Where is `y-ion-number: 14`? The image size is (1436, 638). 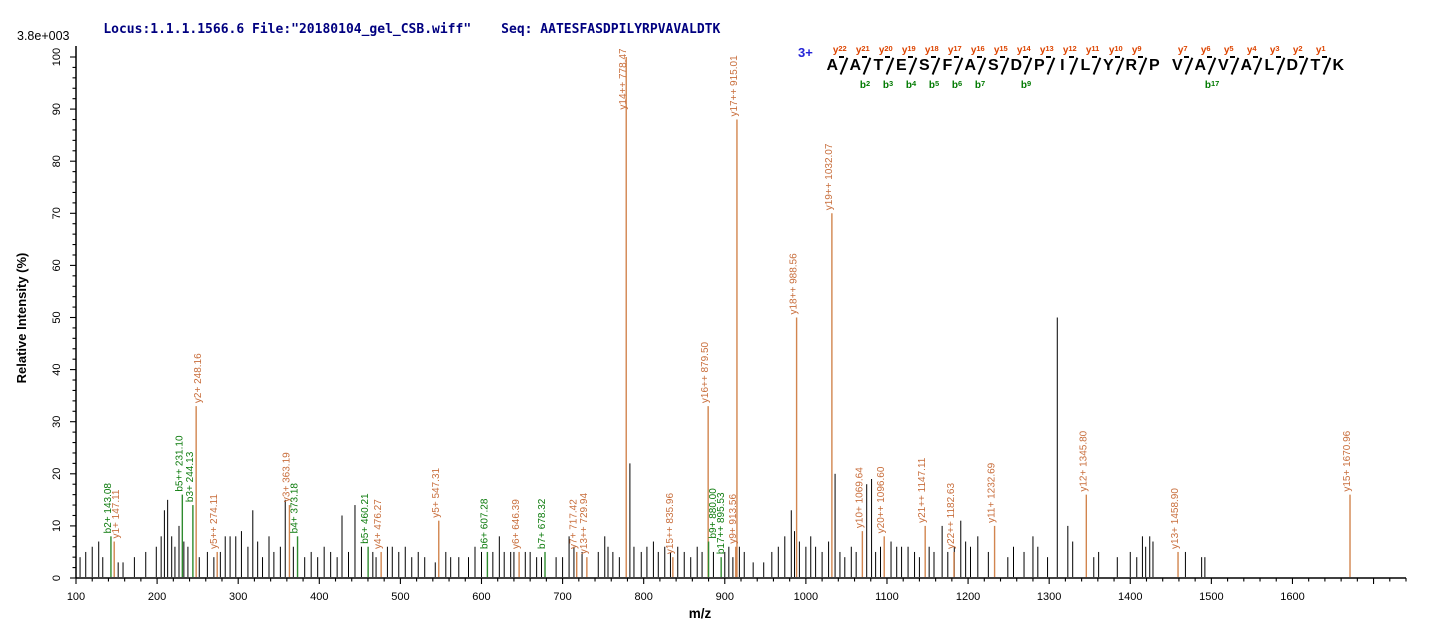 y-ion-number: 14 is located at coordinates (1026, 48).